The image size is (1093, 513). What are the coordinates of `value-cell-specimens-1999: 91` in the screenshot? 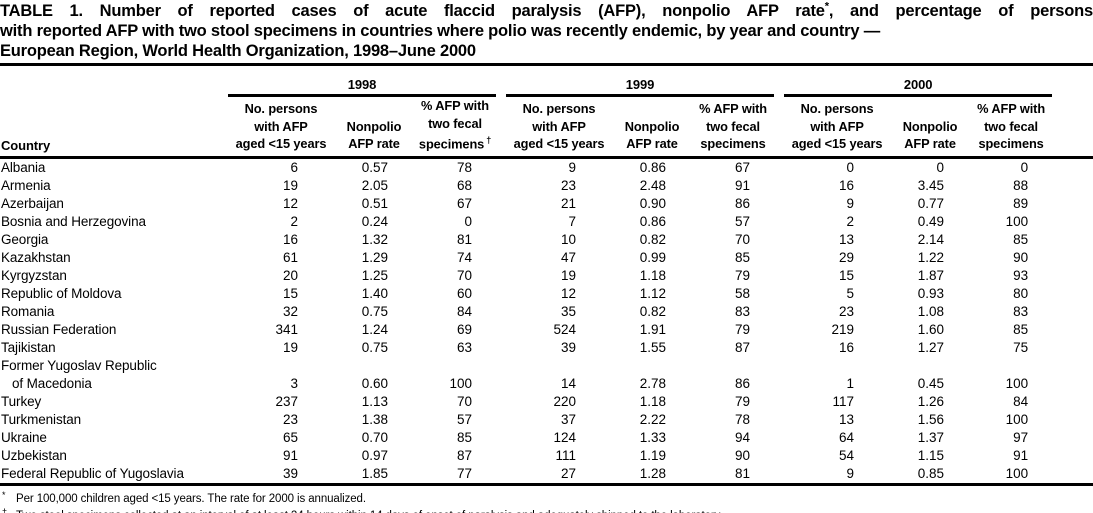 It's located at (743, 185).